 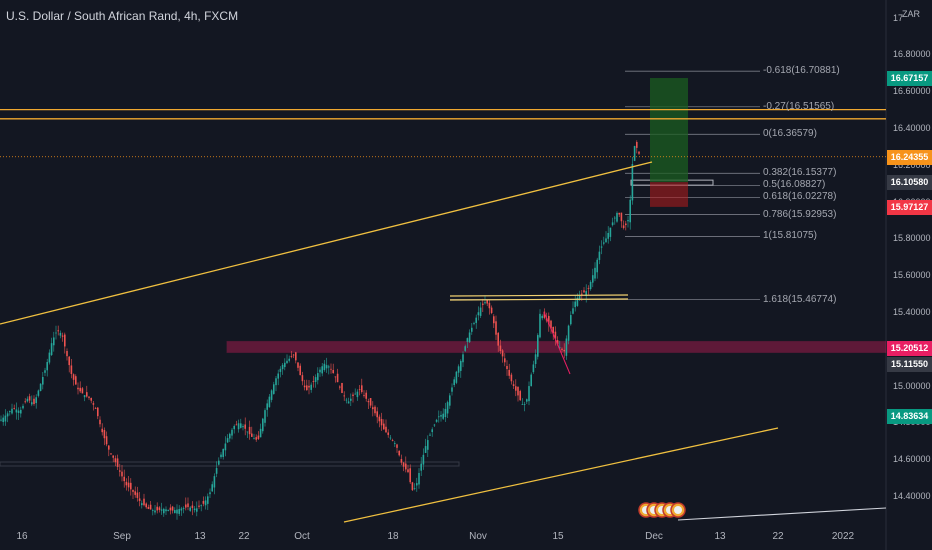 I want to click on x-tick-label: Sep, so click(x=122, y=536).